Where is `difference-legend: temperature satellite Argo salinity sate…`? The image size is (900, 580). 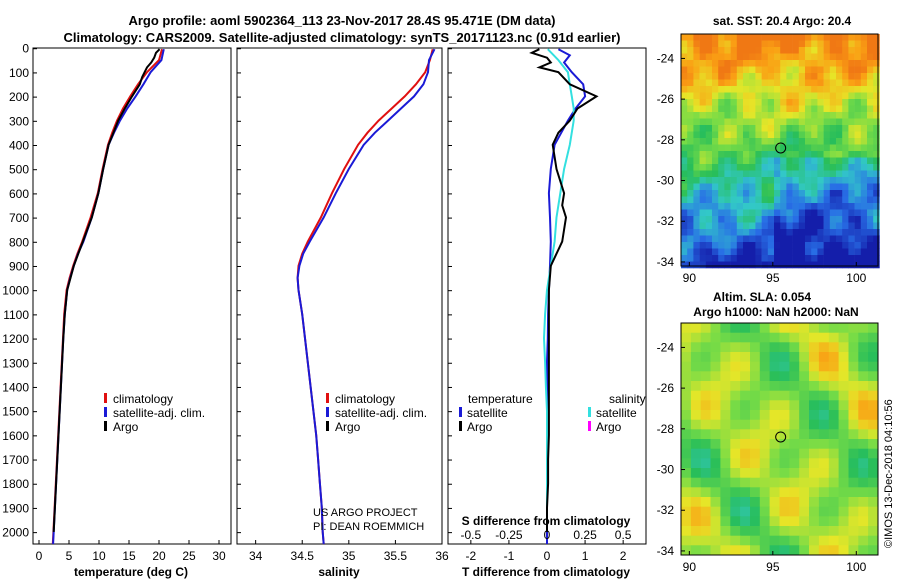
difference-legend: temperature satellite Argo salinity sate… is located at coordinates (552, 413).